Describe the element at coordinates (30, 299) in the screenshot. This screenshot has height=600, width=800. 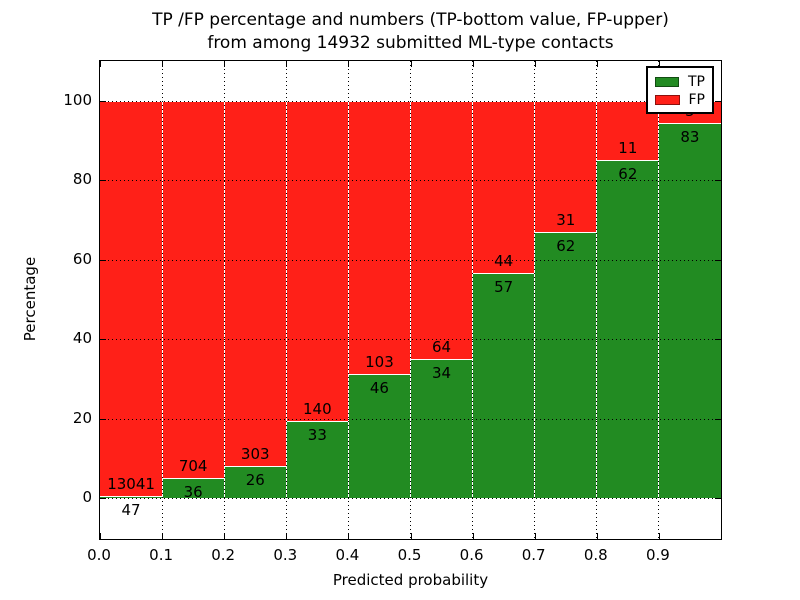
I see `y-axis-label: Percentage` at that location.